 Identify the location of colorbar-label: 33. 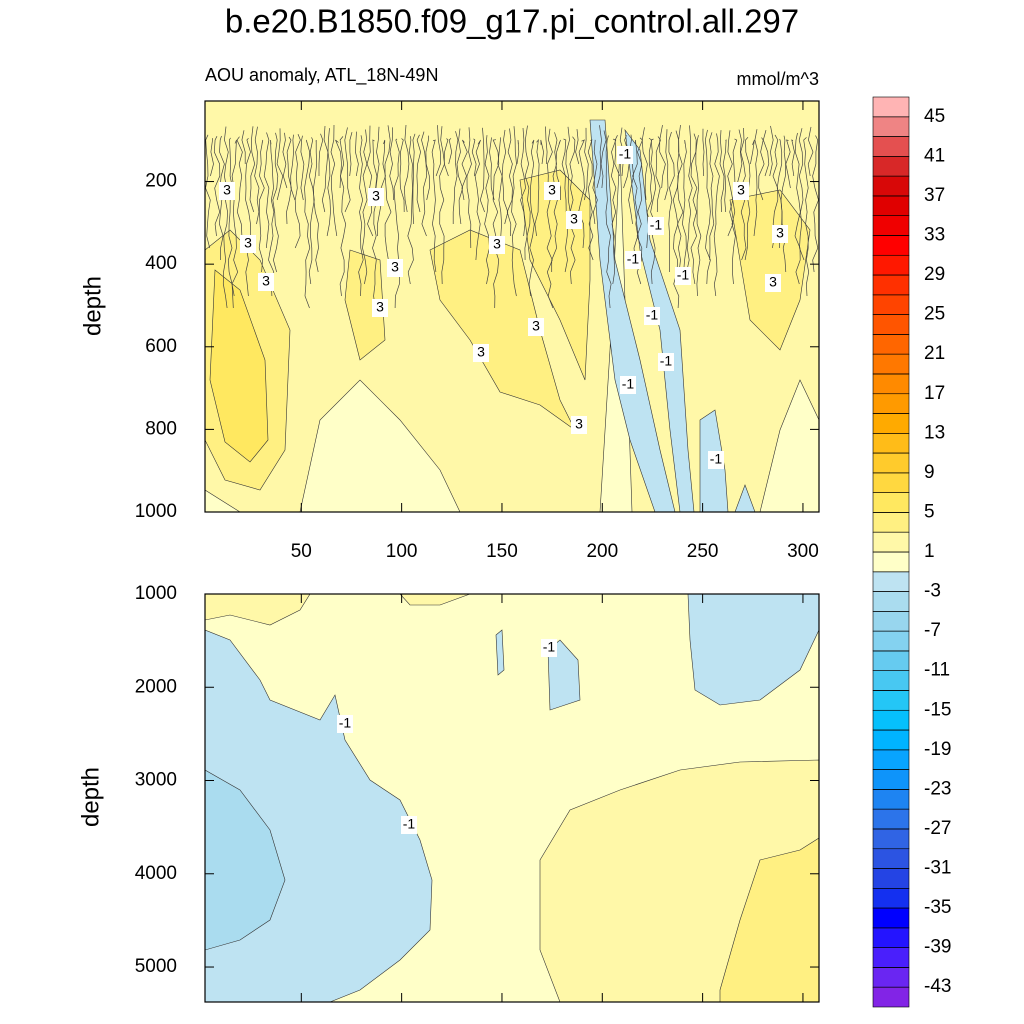
(934, 234).